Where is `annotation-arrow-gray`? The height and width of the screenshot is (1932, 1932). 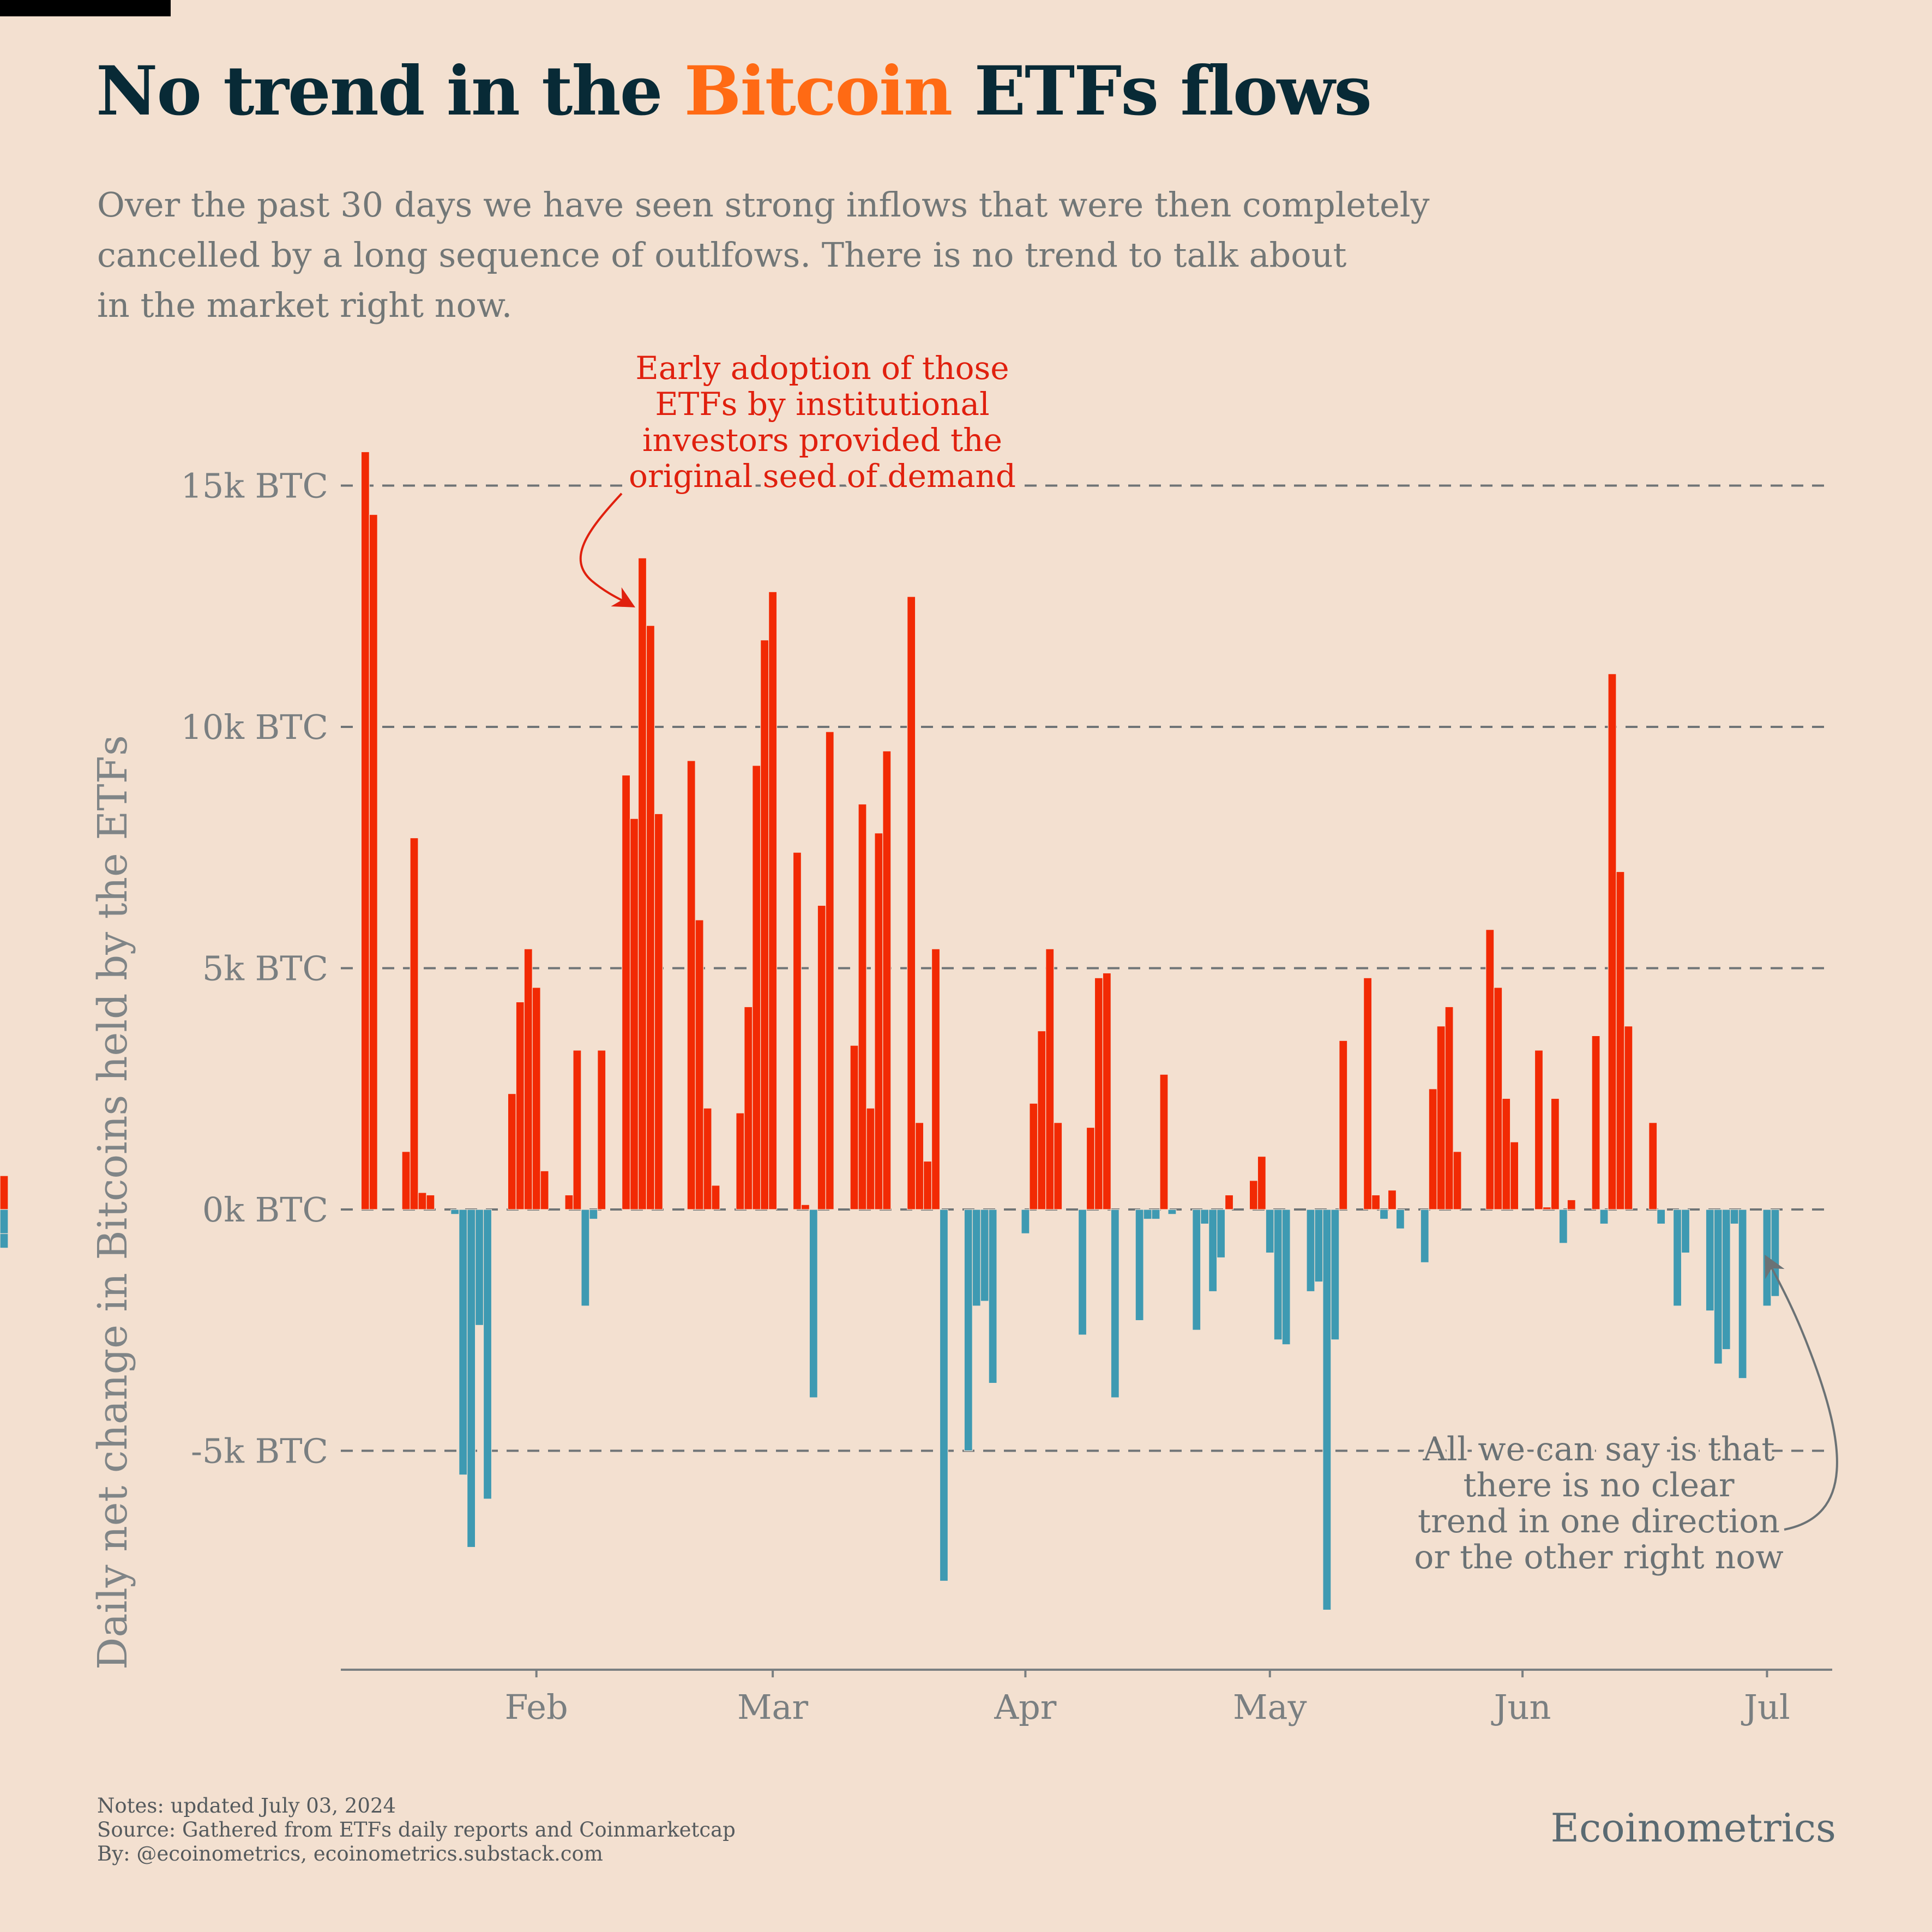 annotation-arrow-gray is located at coordinates (1801, 1392).